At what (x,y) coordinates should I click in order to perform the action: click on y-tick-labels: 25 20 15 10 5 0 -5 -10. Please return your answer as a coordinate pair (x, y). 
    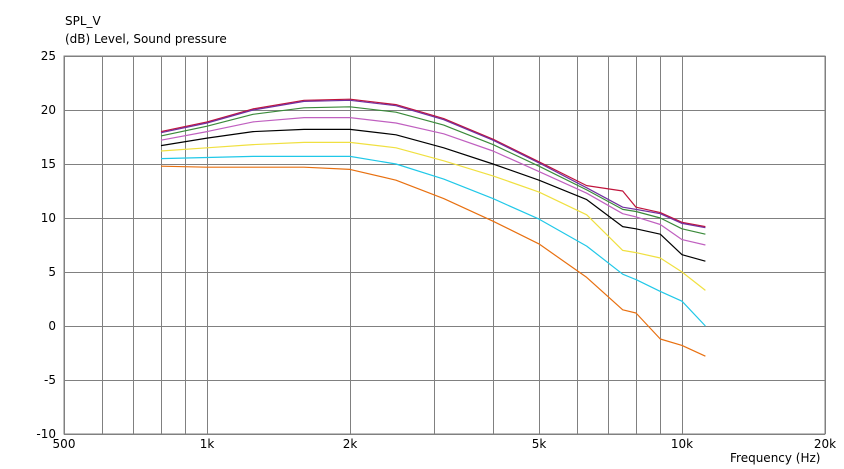
    Looking at the image, I should click on (46, 245).